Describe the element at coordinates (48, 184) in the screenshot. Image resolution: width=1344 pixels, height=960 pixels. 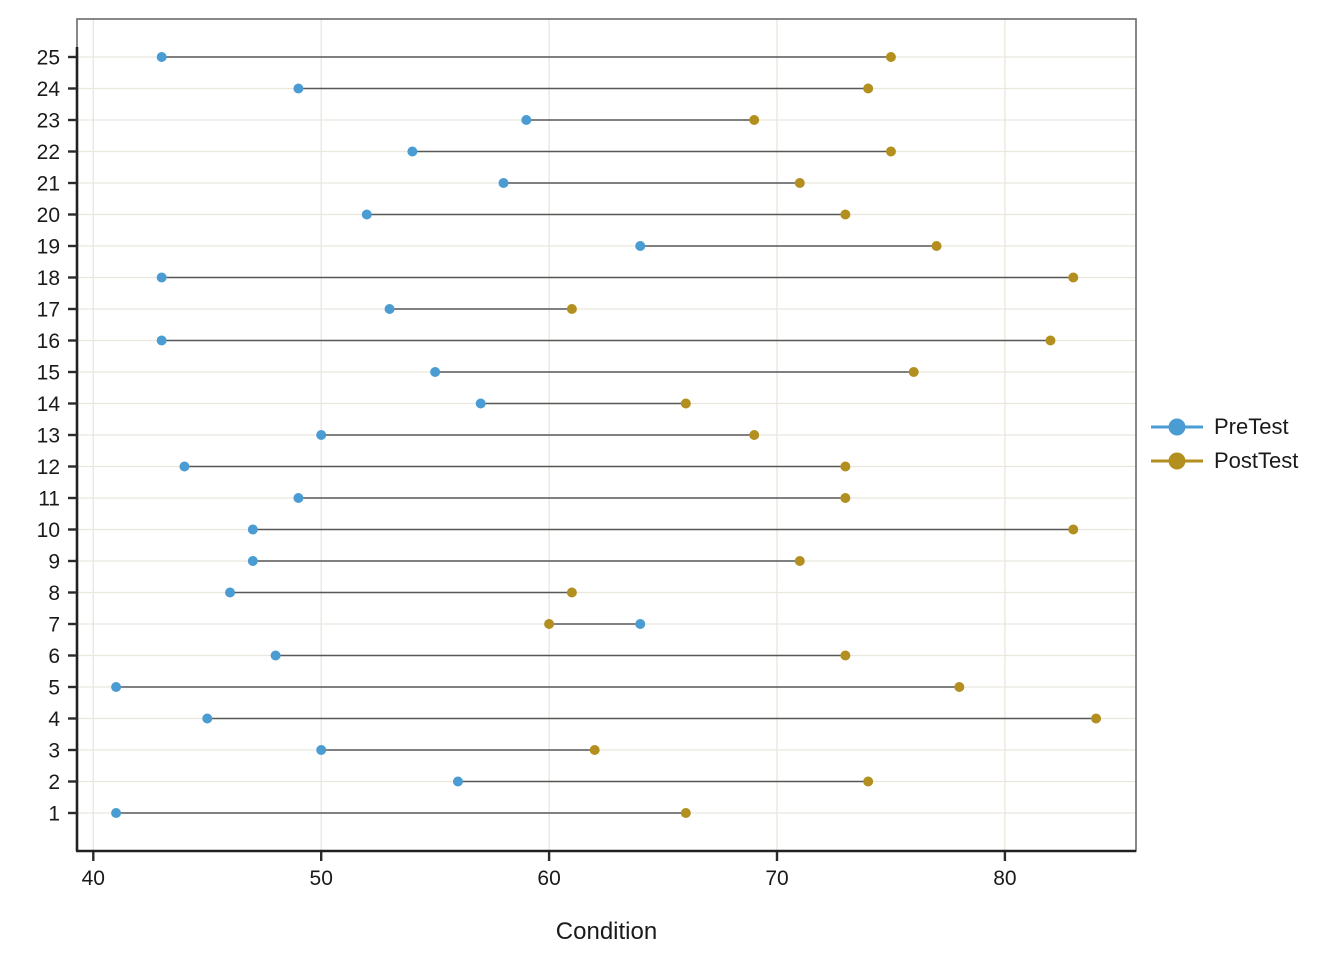
I see `y-tick-label: 21` at that location.